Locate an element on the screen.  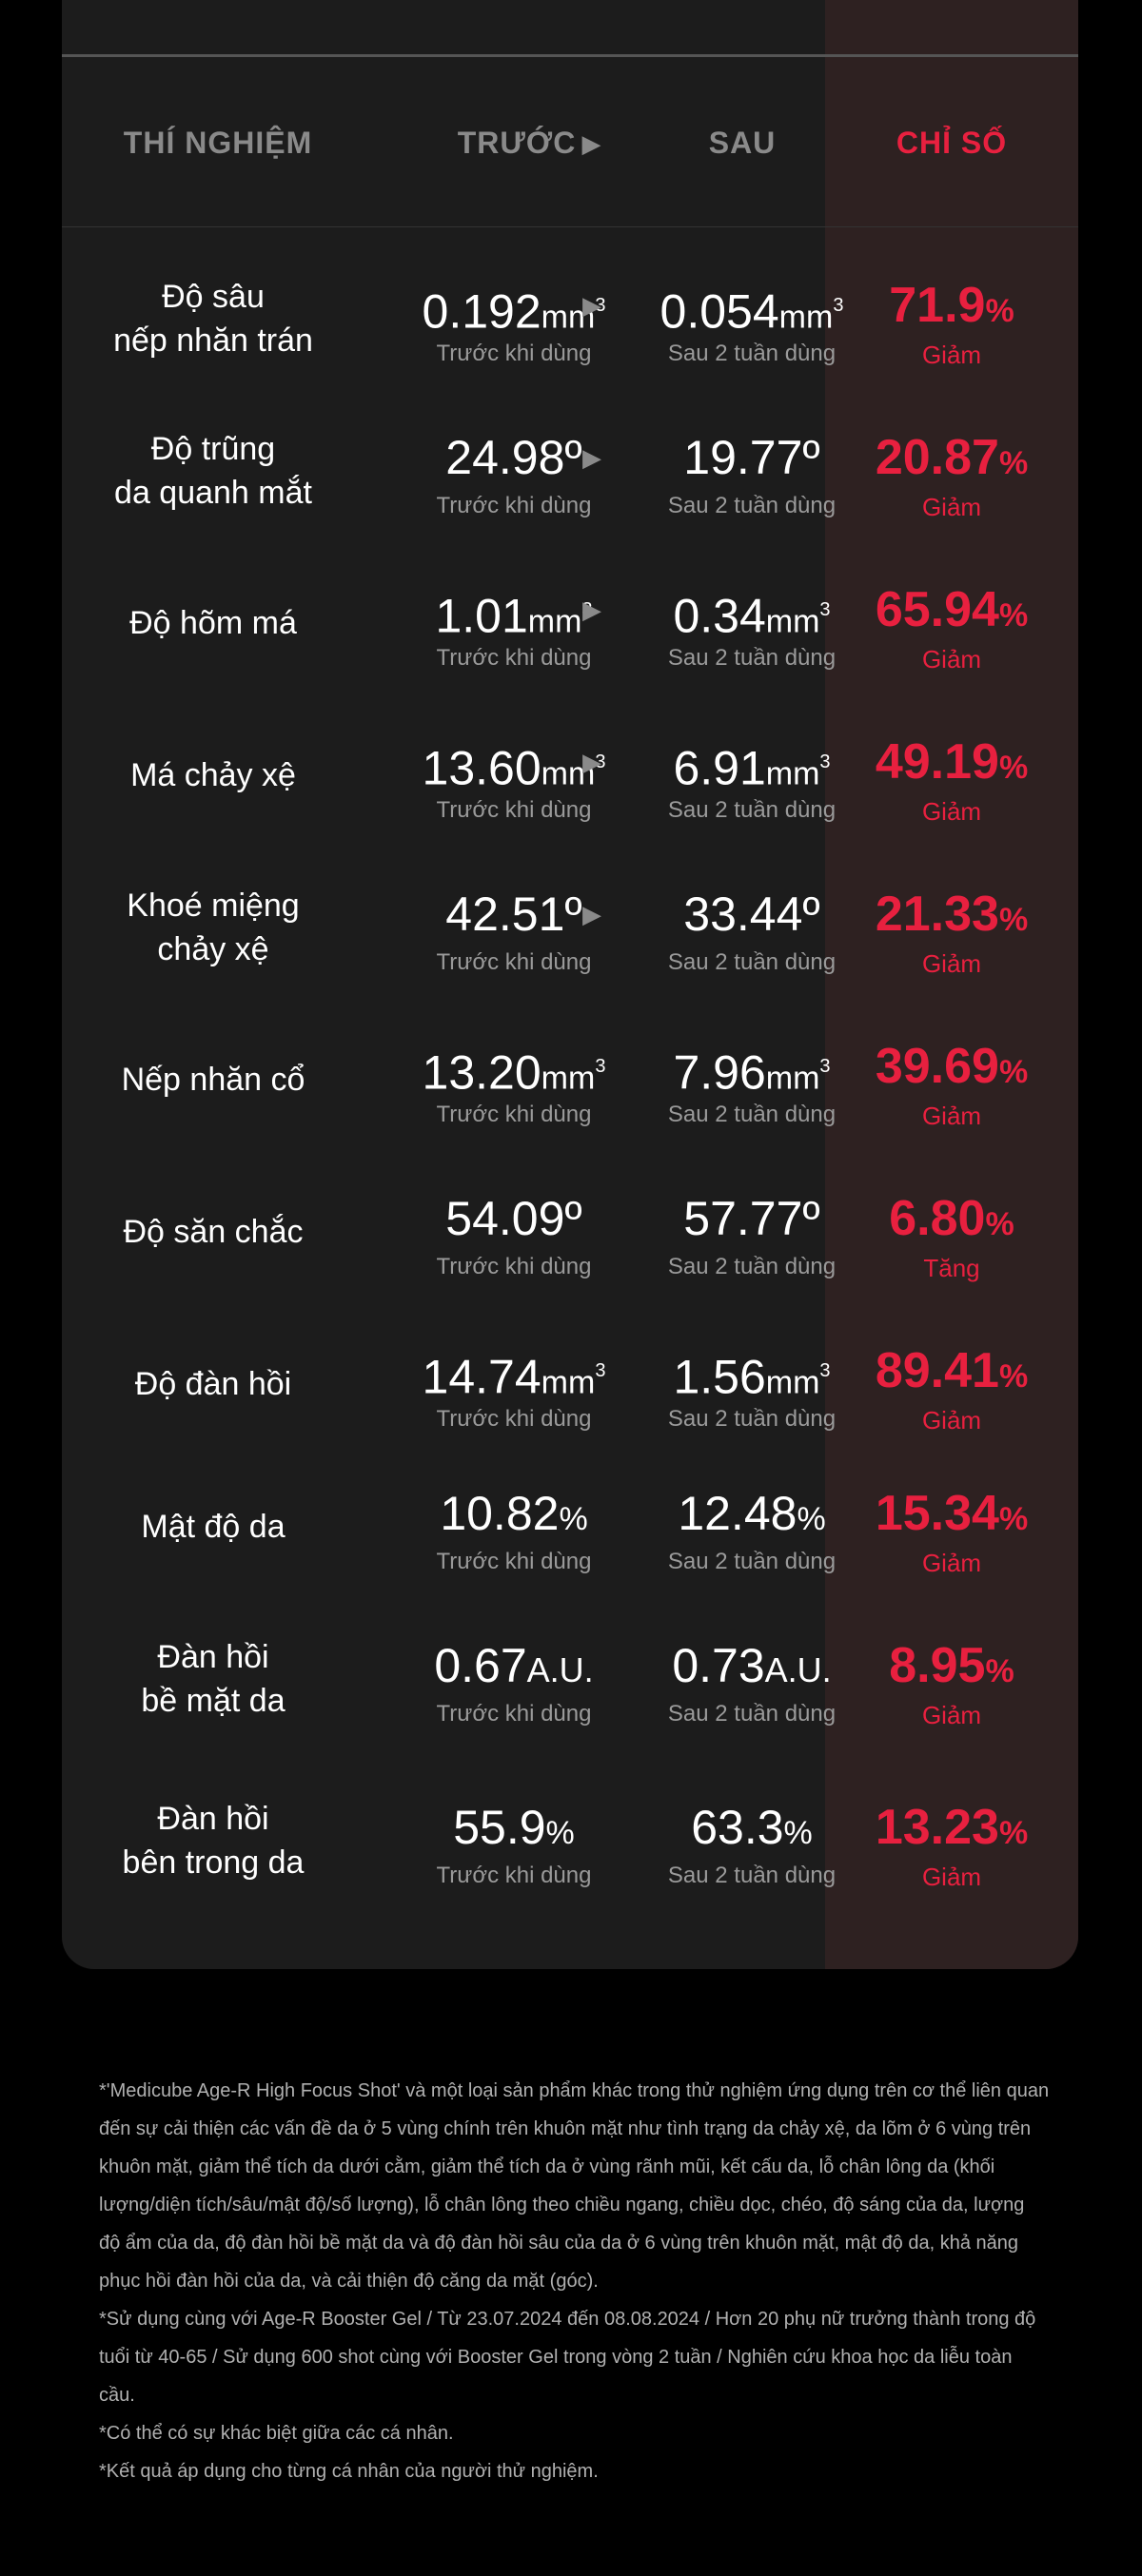
before-value-number: 54.09º is located at coordinates (513, 1219).